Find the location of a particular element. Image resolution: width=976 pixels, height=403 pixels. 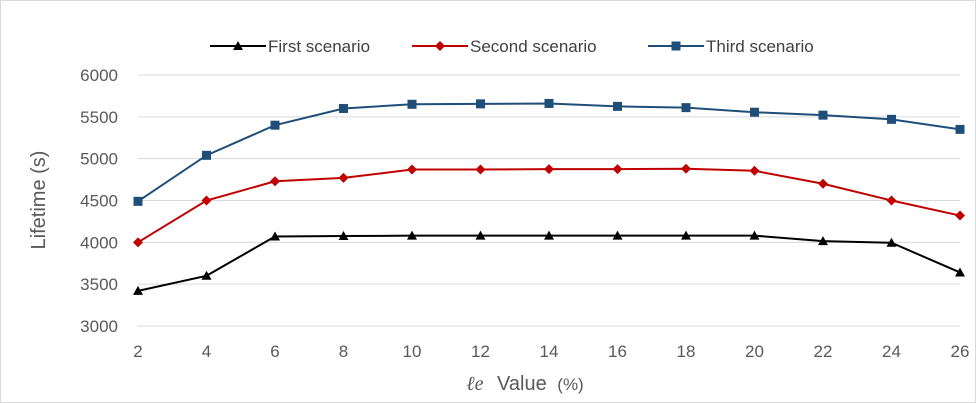

series-line is located at coordinates (549, 263).